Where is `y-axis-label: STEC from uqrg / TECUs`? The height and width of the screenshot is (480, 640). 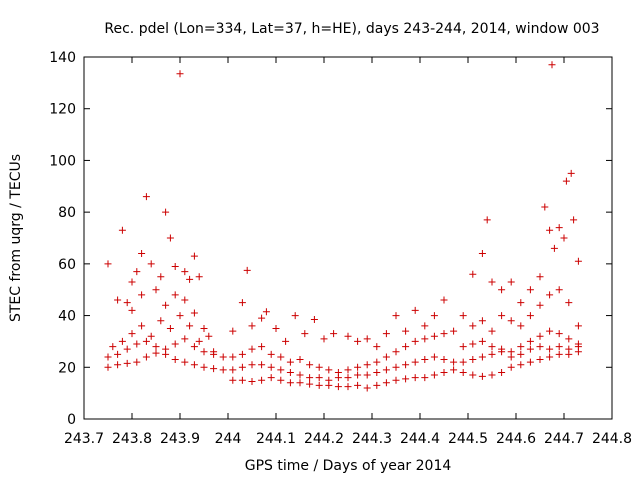 y-axis-label: STEC from uqrg / TECUs is located at coordinates (16, 238).